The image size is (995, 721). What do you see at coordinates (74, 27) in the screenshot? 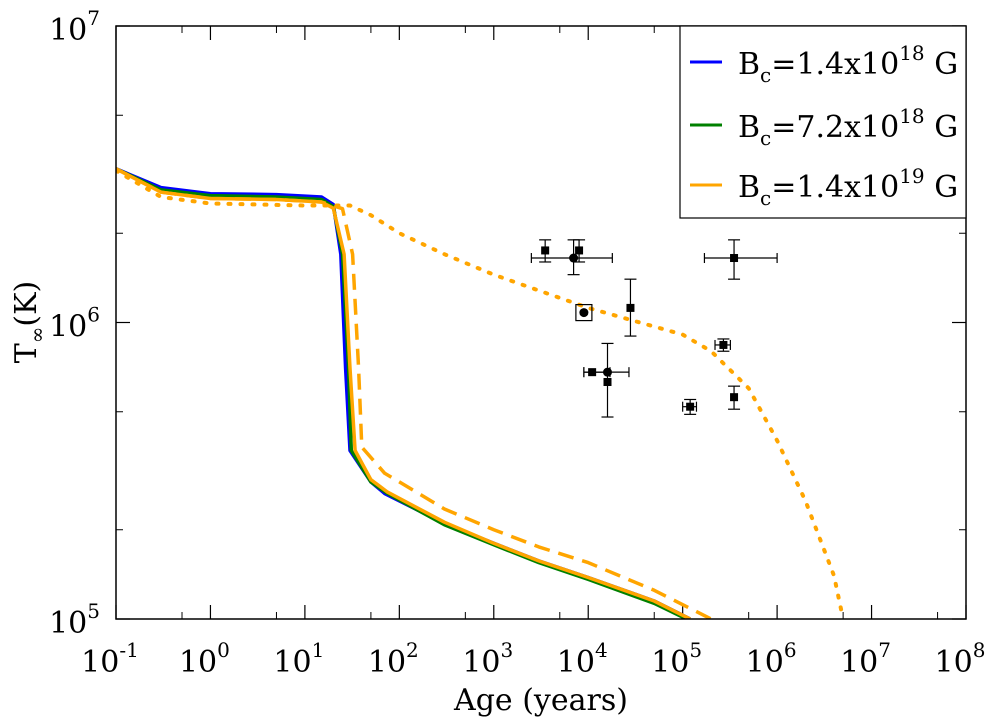
I see `y-tick-label: 10⁷` at bounding box center [74, 27].